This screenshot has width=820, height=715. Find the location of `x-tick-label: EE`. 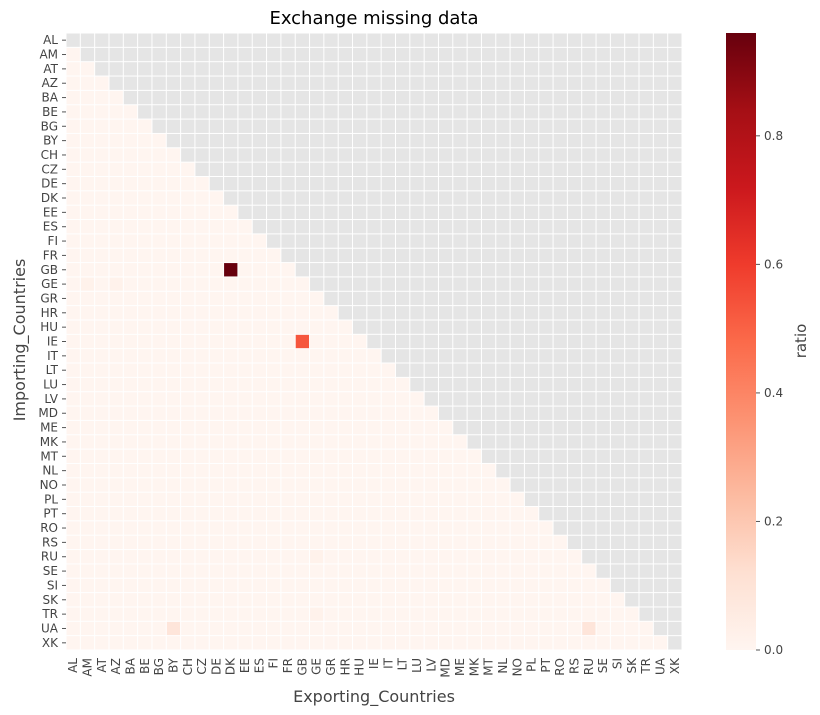

x-tick-label: EE is located at coordinates (245, 665).